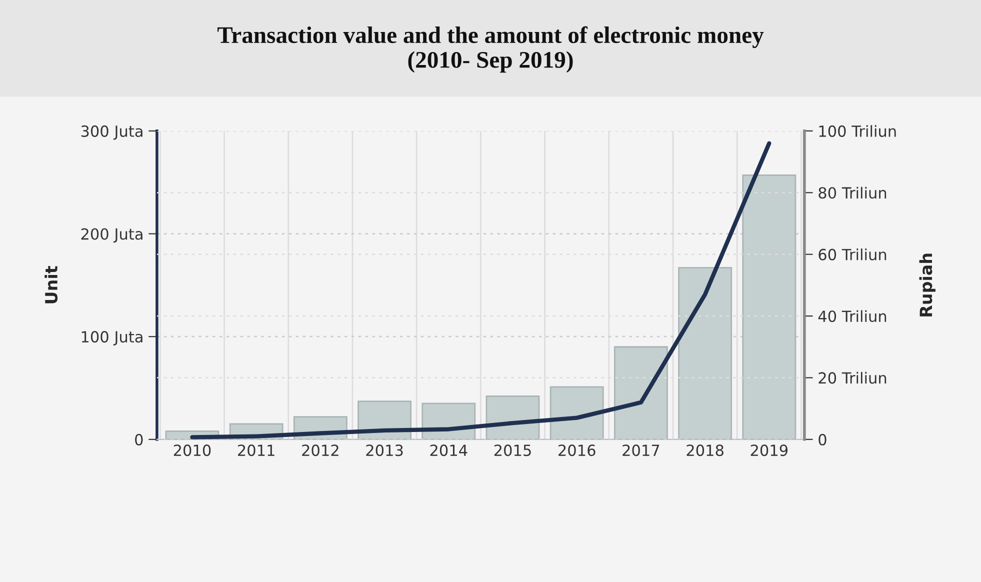 This screenshot has width=981, height=582. I want to click on x-tick-label: 2010, so click(192, 450).